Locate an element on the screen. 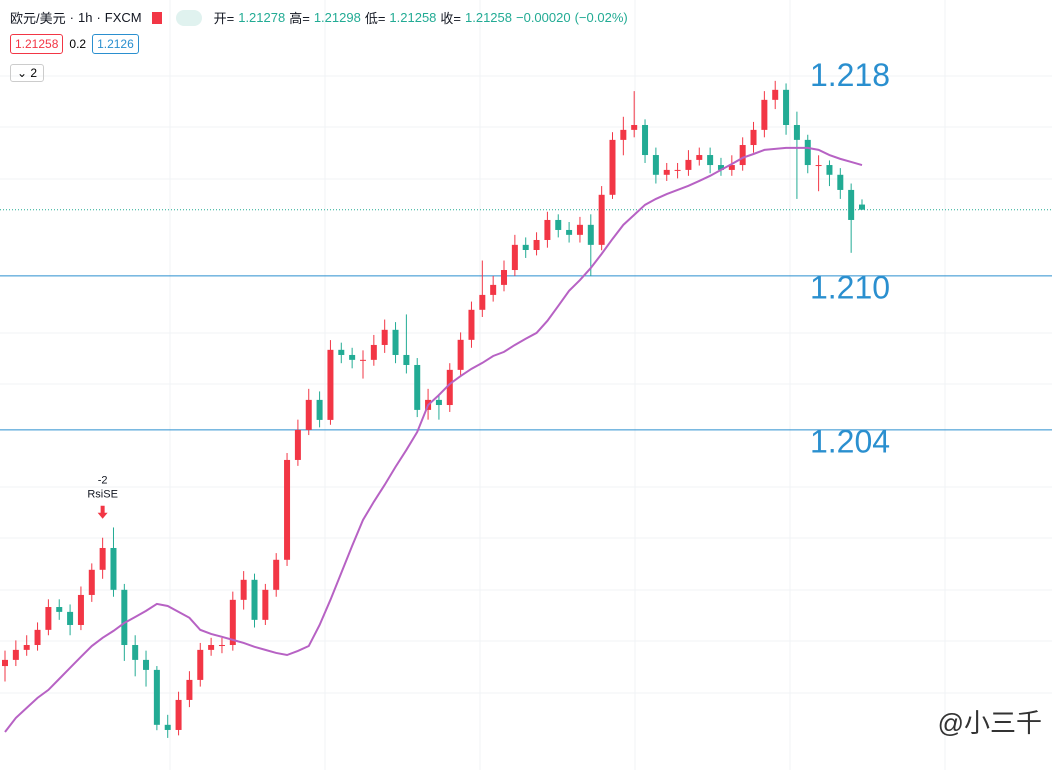  change-pct: (−0.02%) is located at coordinates (601, 17).